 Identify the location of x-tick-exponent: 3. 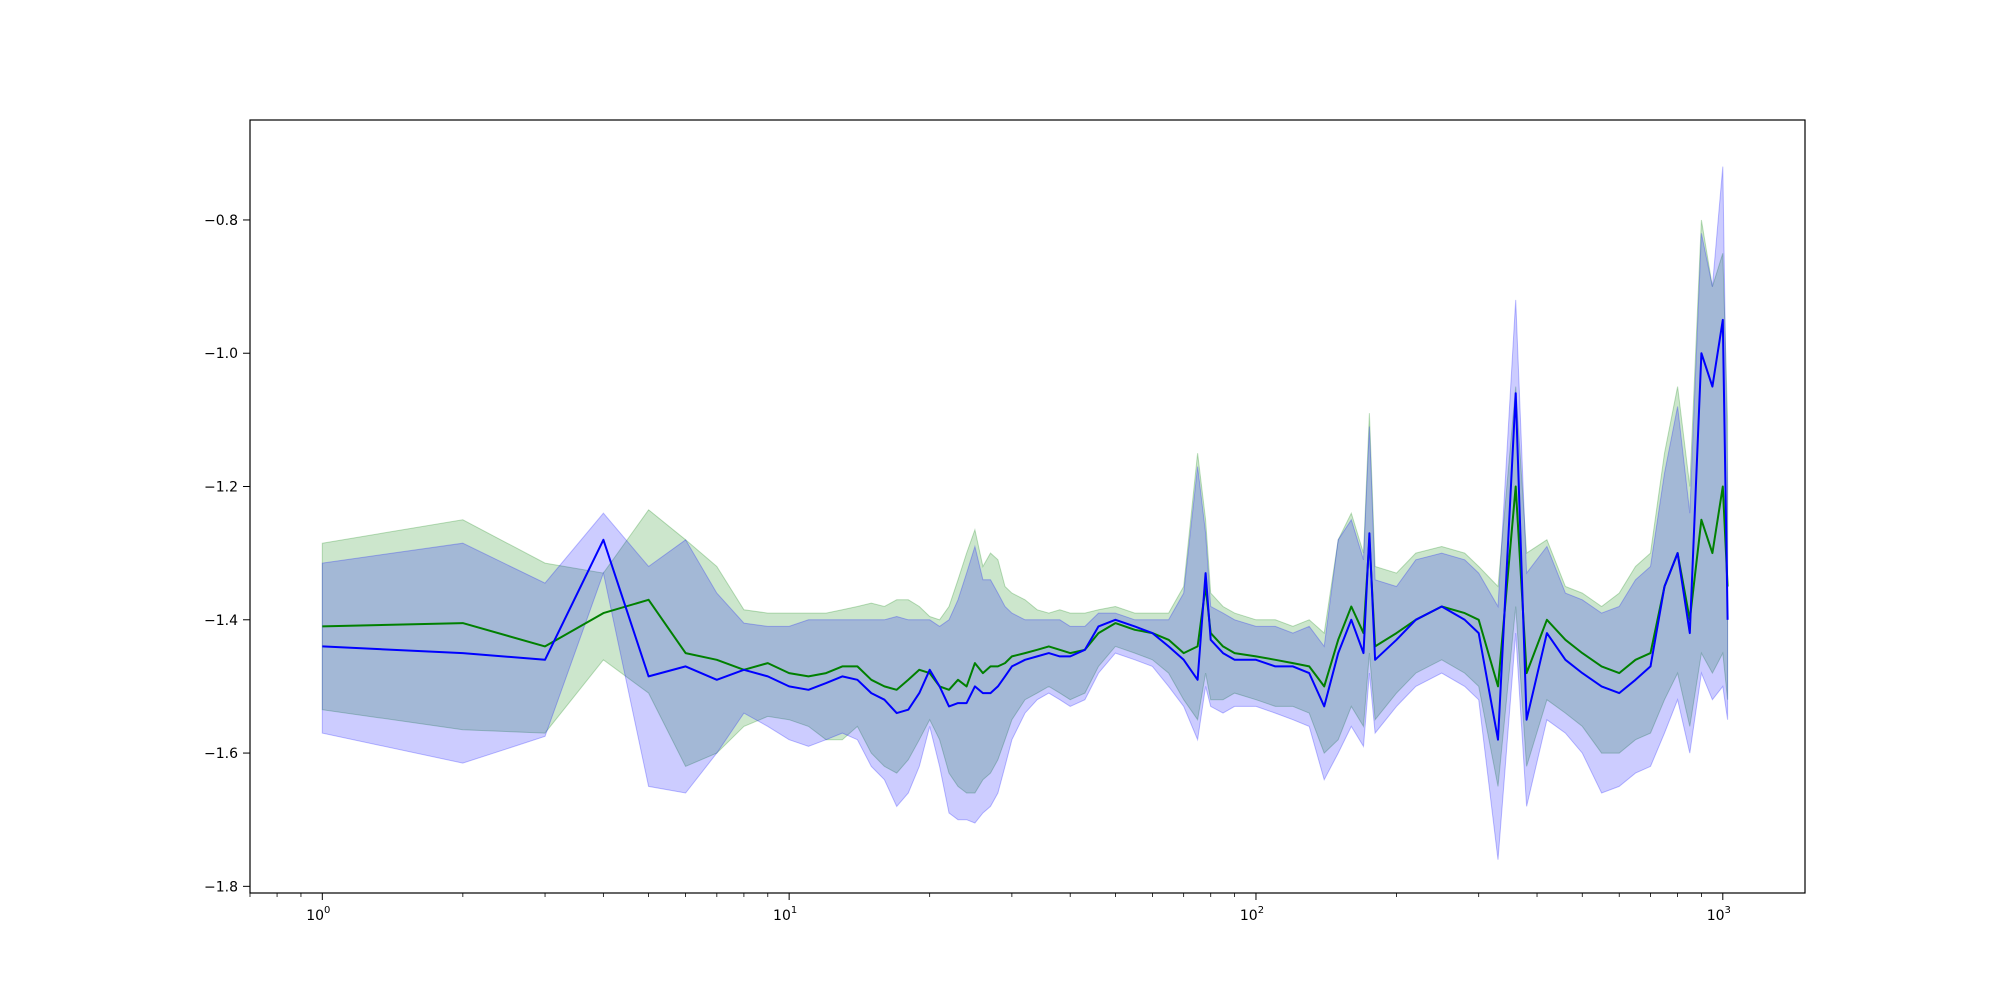
(1728, 910).